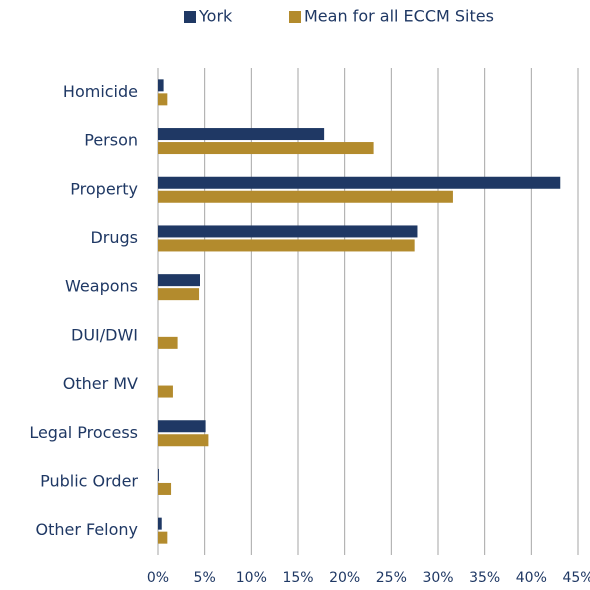 This screenshot has height=590, width=590. I want to click on y-tick-label: Weapons, so click(101, 286).